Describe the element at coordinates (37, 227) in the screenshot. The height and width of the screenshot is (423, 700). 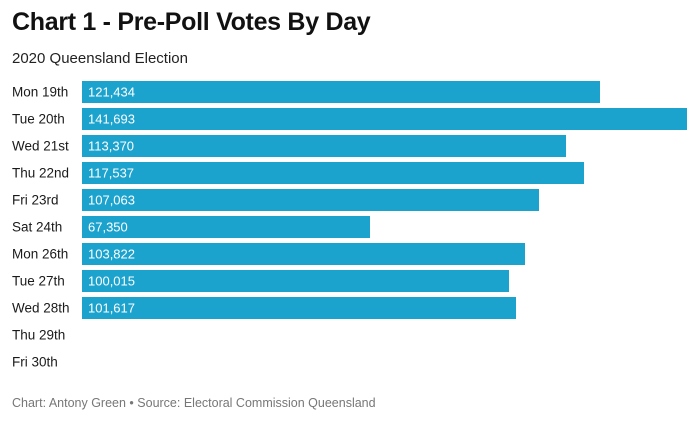
I see `category-label: Sat 24th` at that location.